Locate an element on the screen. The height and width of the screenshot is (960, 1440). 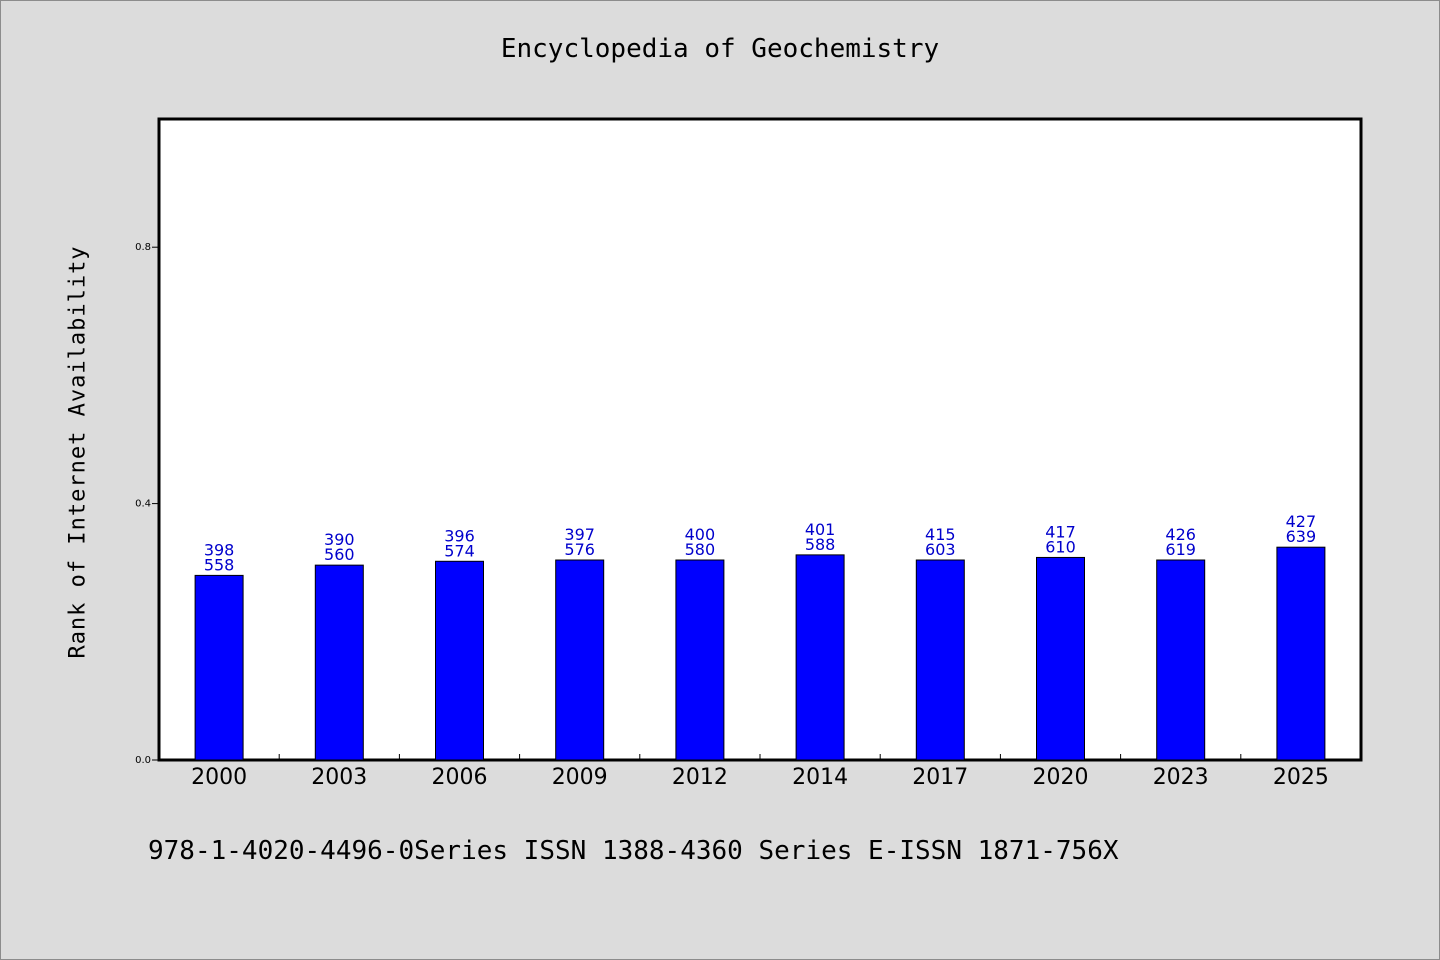
x-tick-label: 2025 is located at coordinates (1301, 777).